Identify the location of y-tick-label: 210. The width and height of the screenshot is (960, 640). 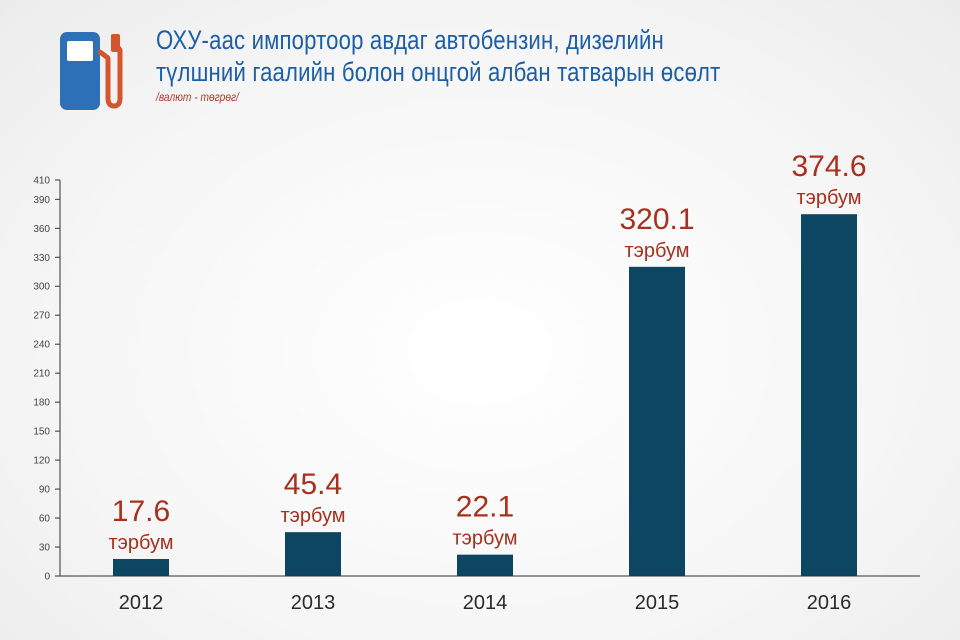
(41, 374).